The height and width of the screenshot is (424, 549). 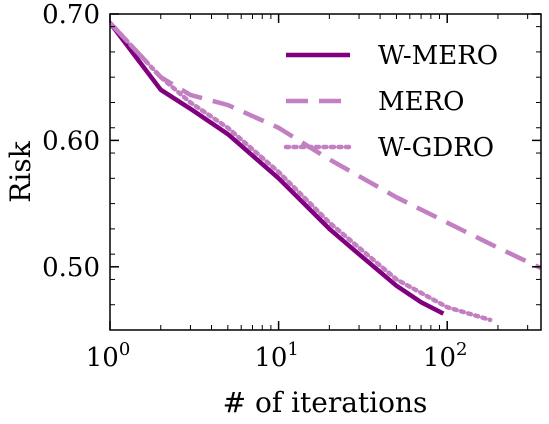 What do you see at coordinates (71, 268) in the screenshot?
I see `y-tick-label: 0.50` at bounding box center [71, 268].